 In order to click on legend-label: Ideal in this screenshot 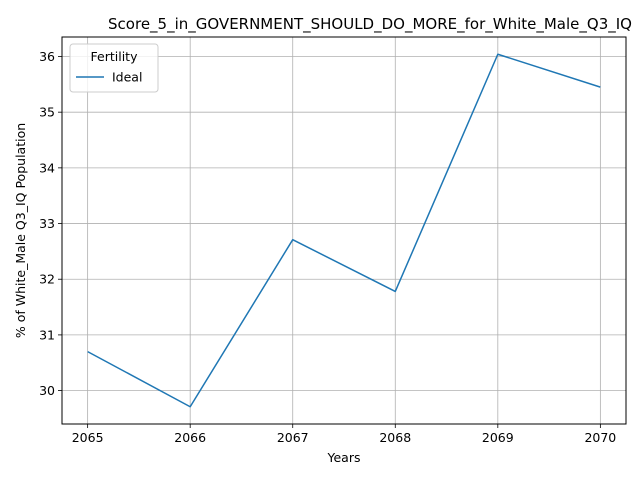, I will do `click(127, 77)`.